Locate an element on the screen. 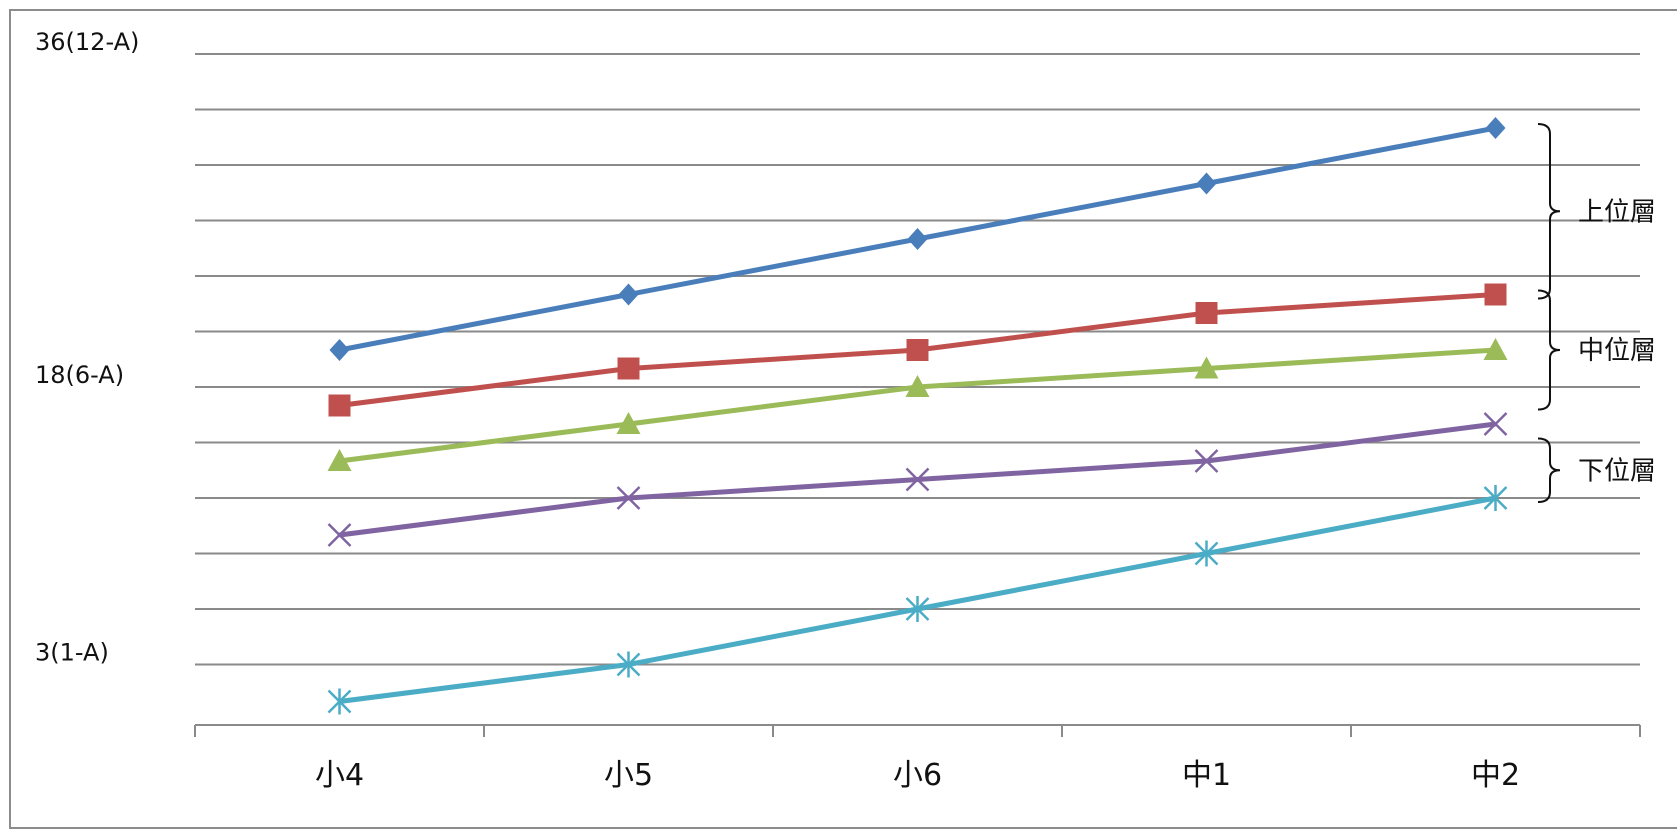 This screenshot has width=1677, height=829. y-tick-label: 18(6-A) is located at coordinates (79, 375).